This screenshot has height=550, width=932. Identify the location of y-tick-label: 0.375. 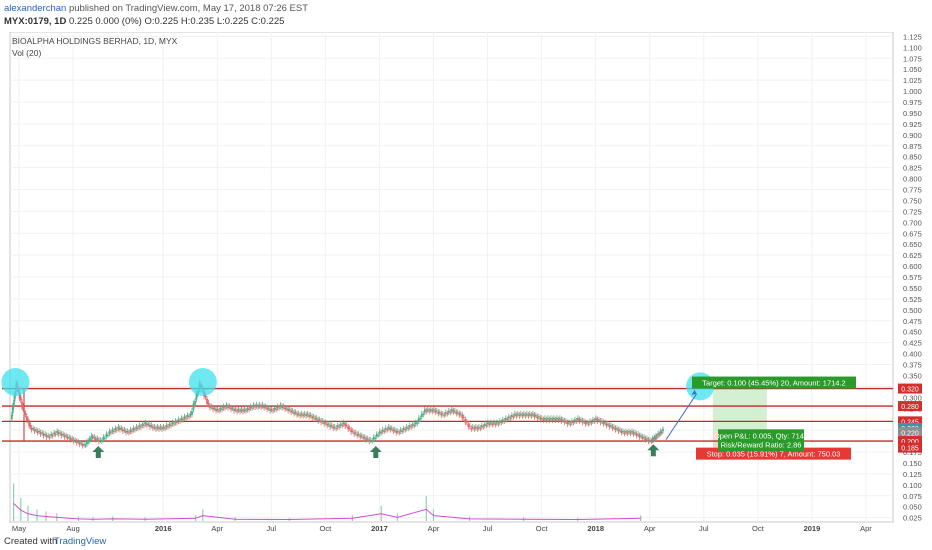
(912, 365).